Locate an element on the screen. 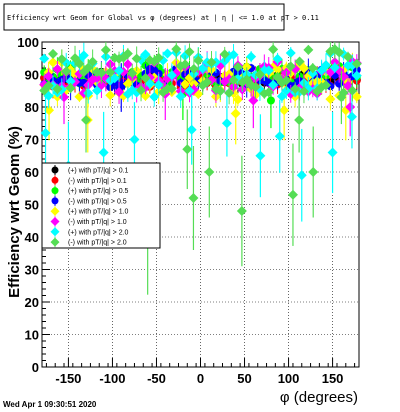  title-box is located at coordinates (144, 17).